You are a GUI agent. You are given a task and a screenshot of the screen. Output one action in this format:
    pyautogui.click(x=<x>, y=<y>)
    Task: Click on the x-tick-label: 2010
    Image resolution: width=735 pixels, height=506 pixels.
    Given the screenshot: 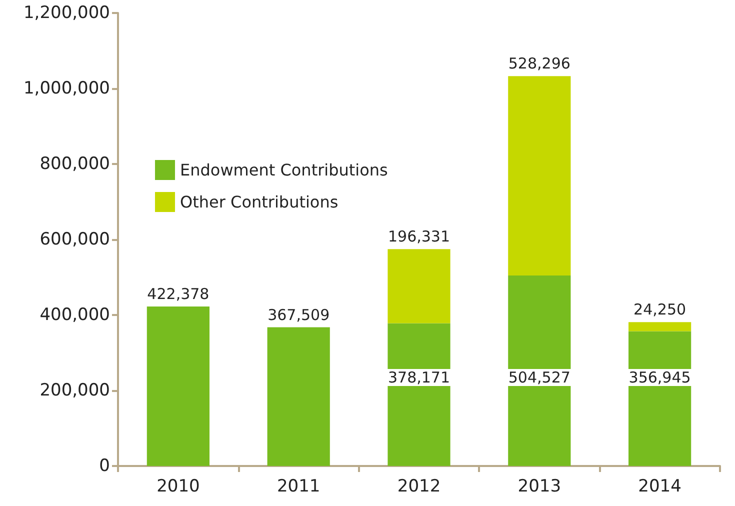 What is the action you would take?
    pyautogui.click(x=178, y=486)
    